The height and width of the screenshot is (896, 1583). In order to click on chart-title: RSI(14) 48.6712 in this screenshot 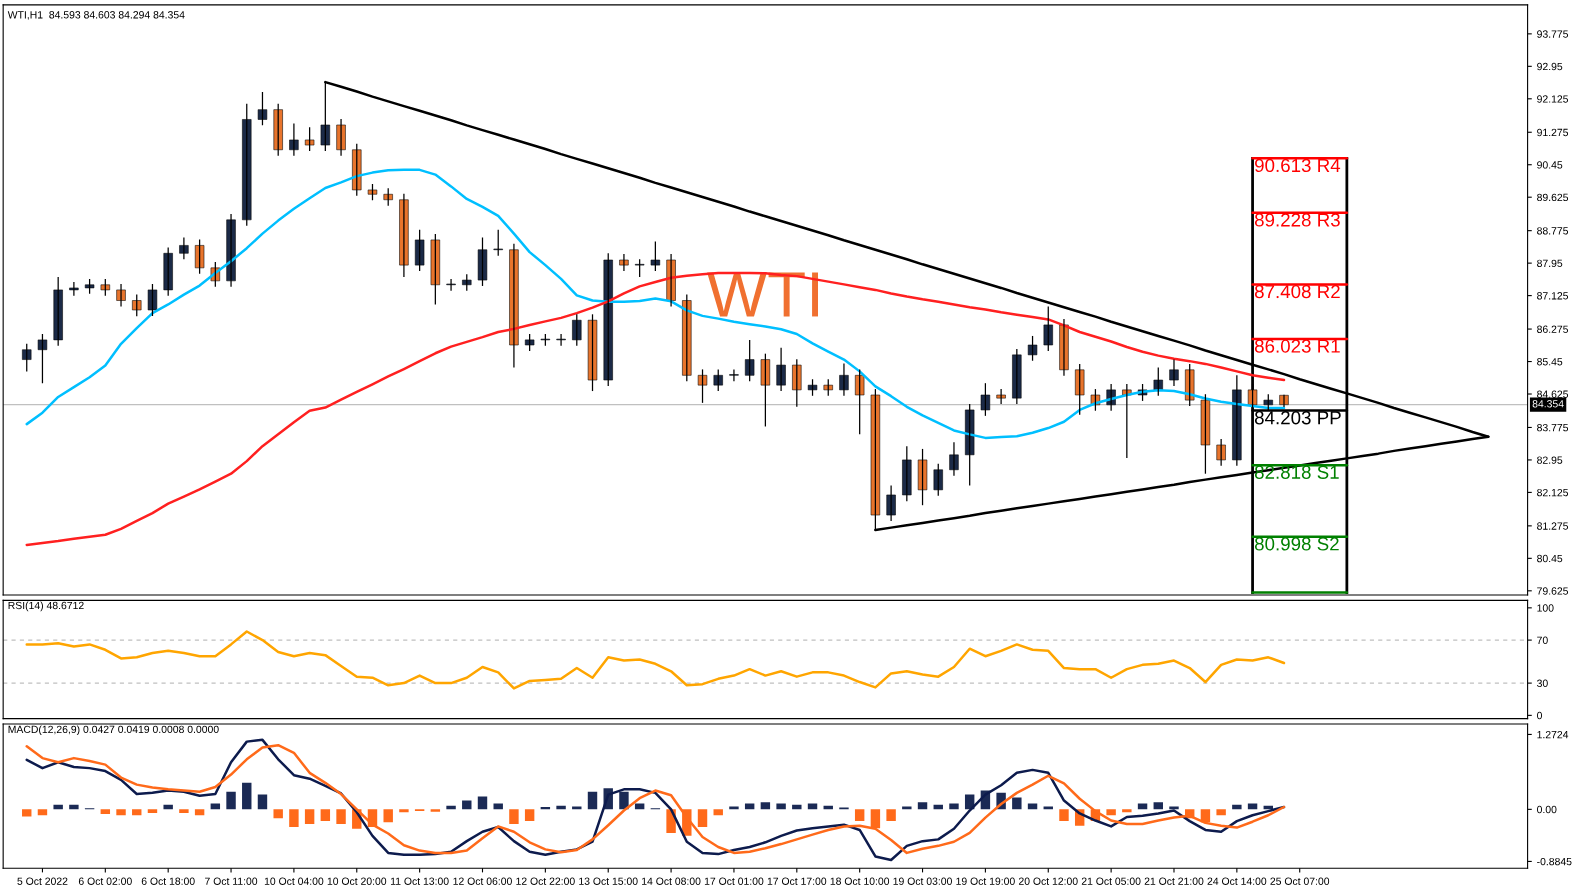, I will do `click(46, 606)`.